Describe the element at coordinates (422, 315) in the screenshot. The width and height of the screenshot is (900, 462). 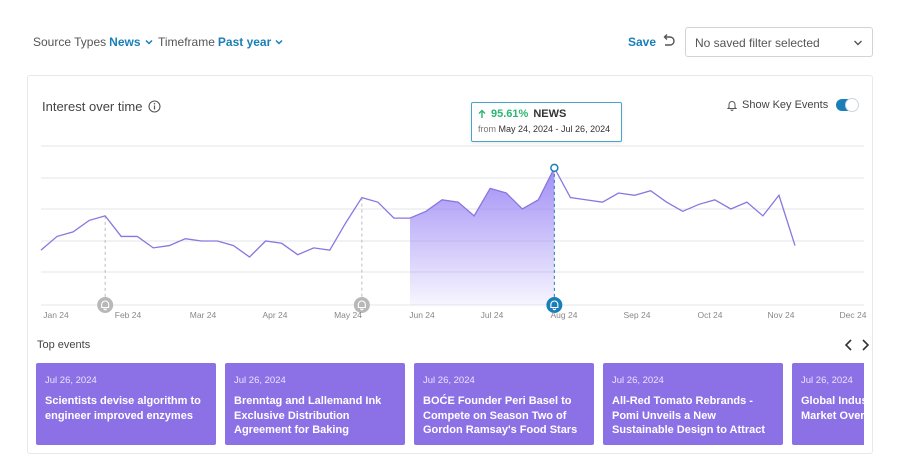
I see `x-tick-label: Jun 24` at that location.